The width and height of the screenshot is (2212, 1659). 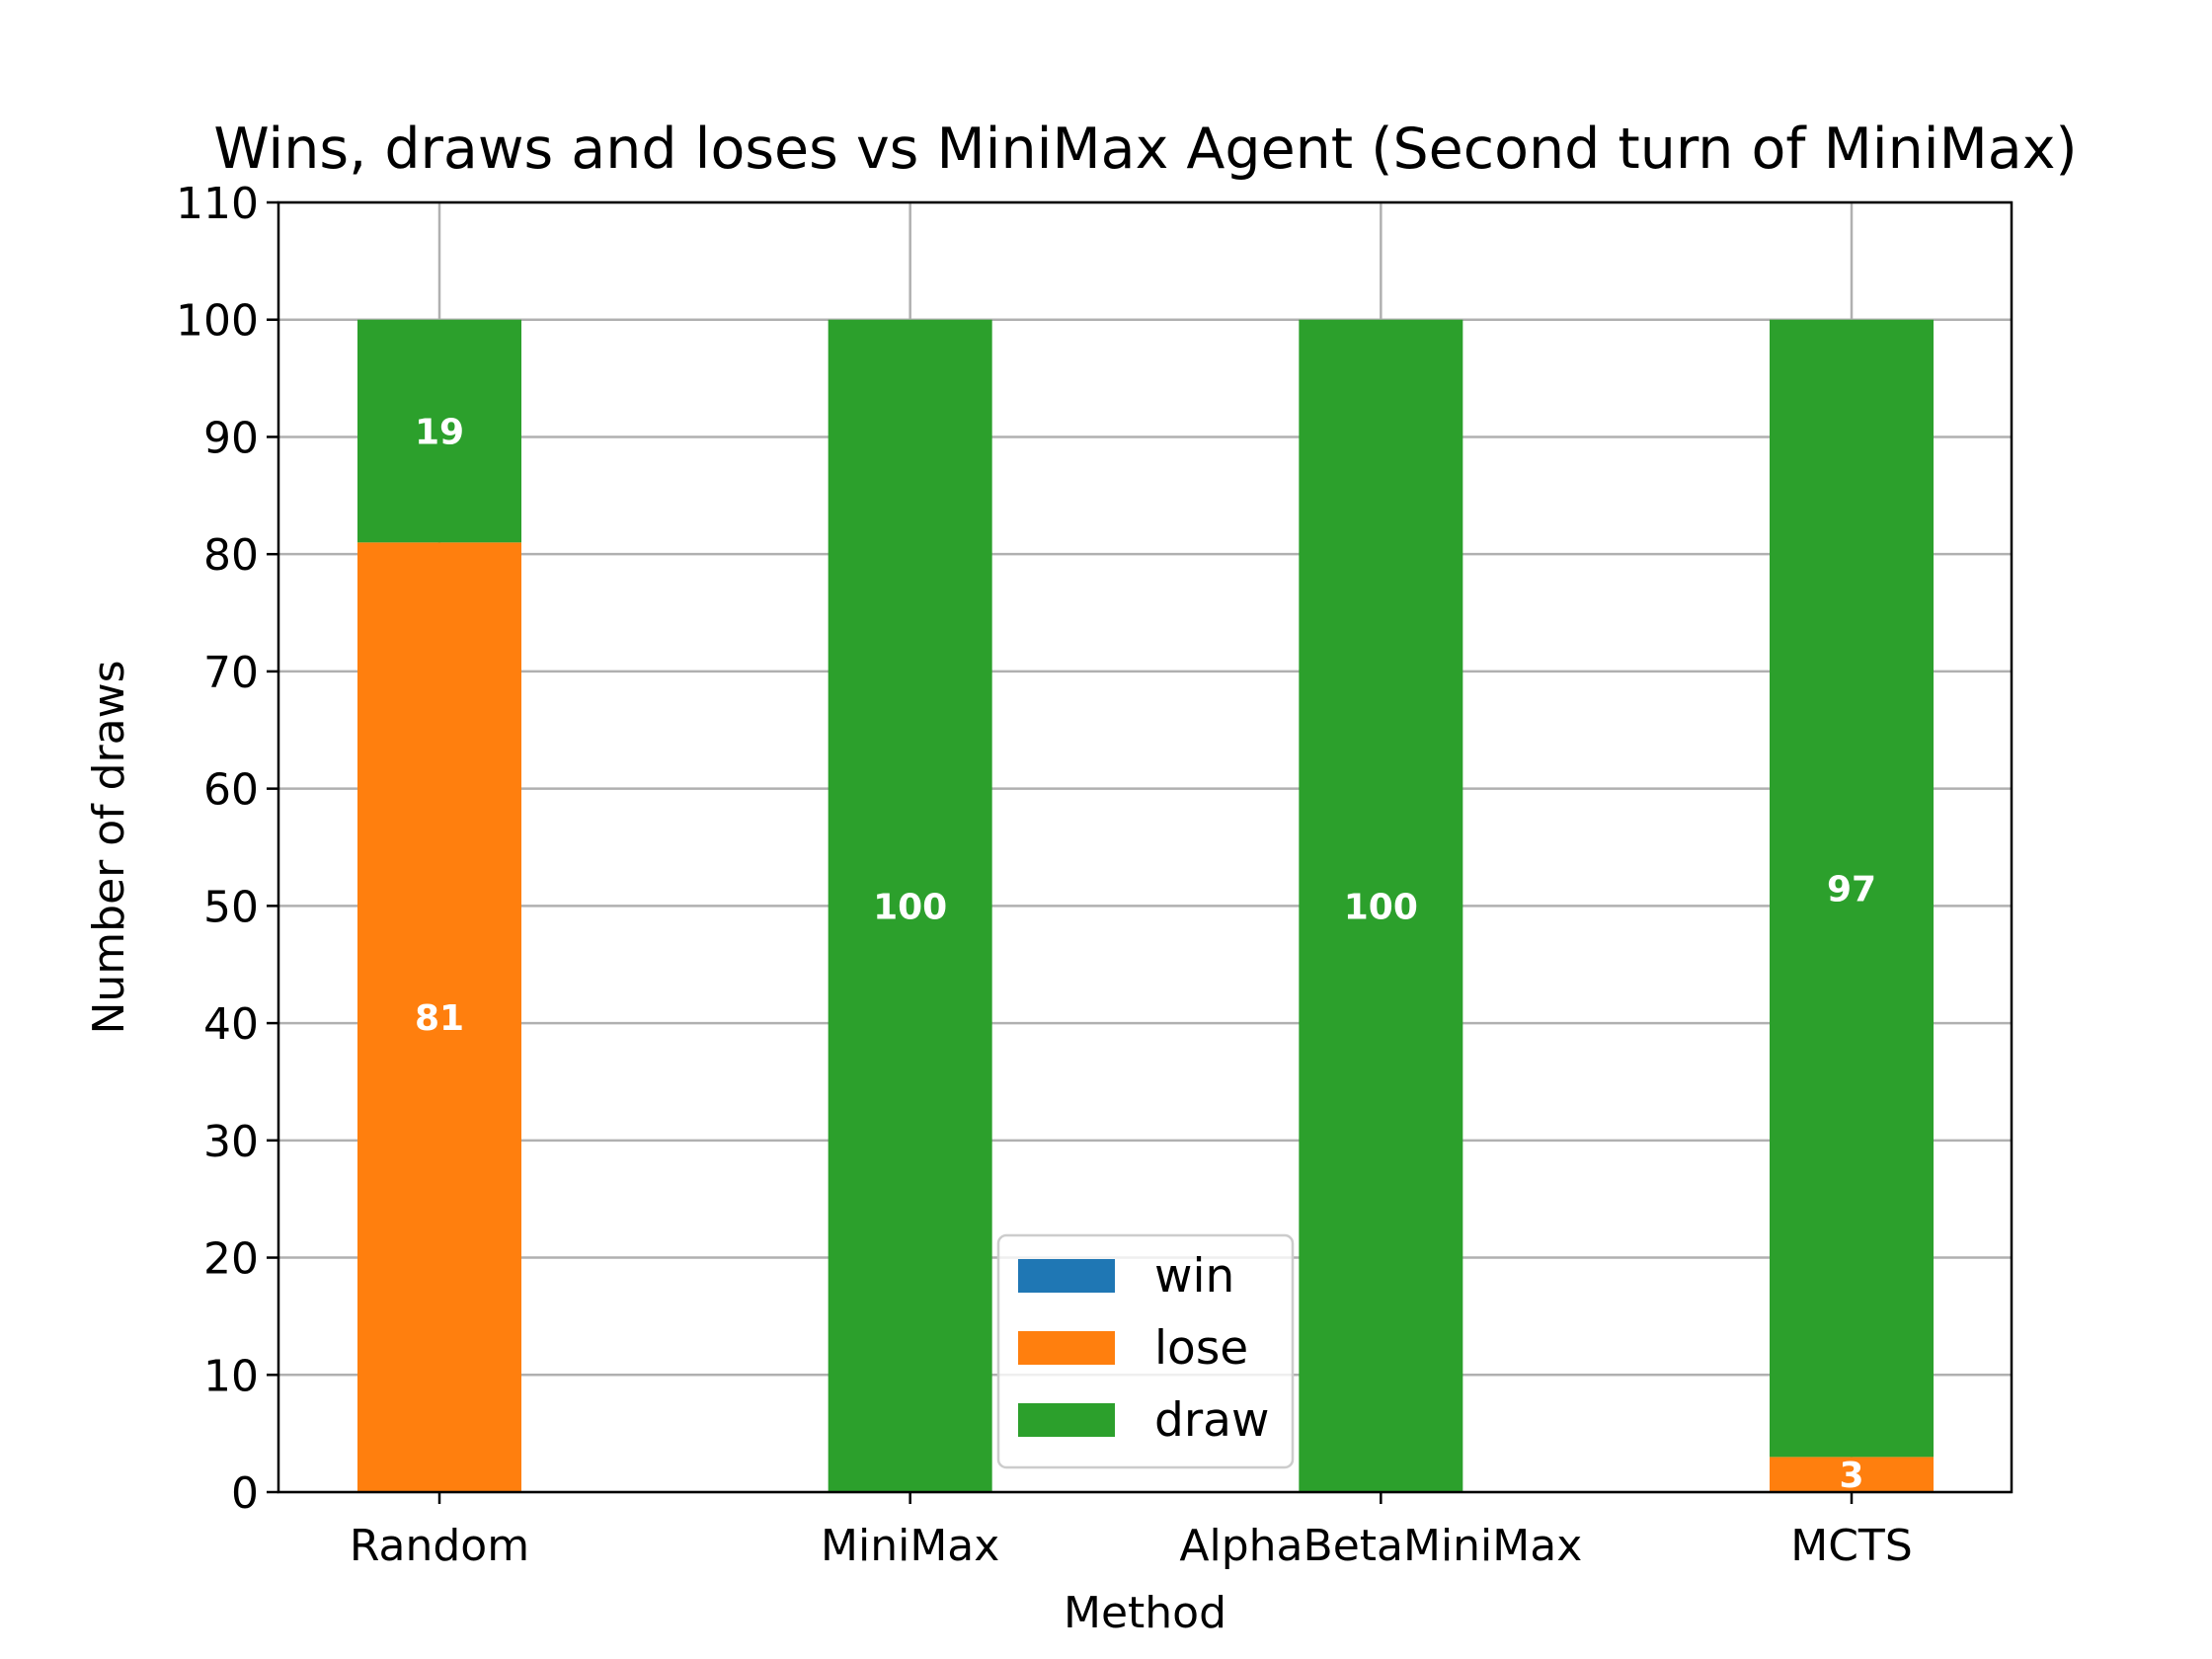 What do you see at coordinates (231, 438) in the screenshot?
I see `y-tick-label: 90` at bounding box center [231, 438].